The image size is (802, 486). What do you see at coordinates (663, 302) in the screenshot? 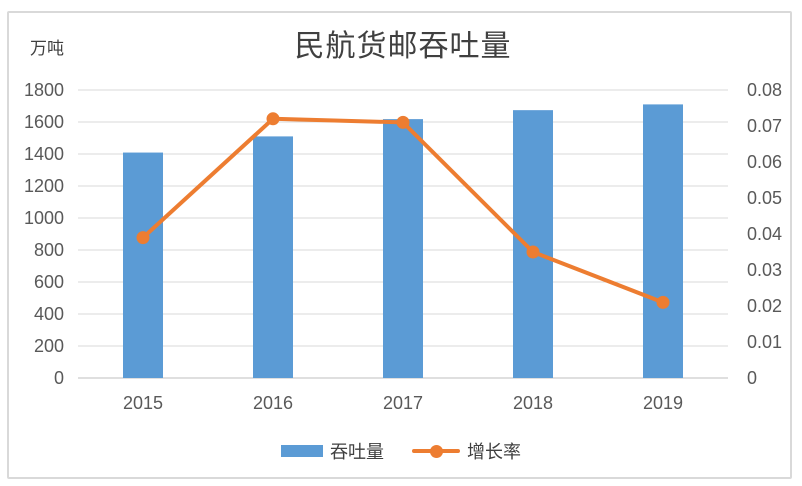
I see `line-marker-2019` at bounding box center [663, 302].